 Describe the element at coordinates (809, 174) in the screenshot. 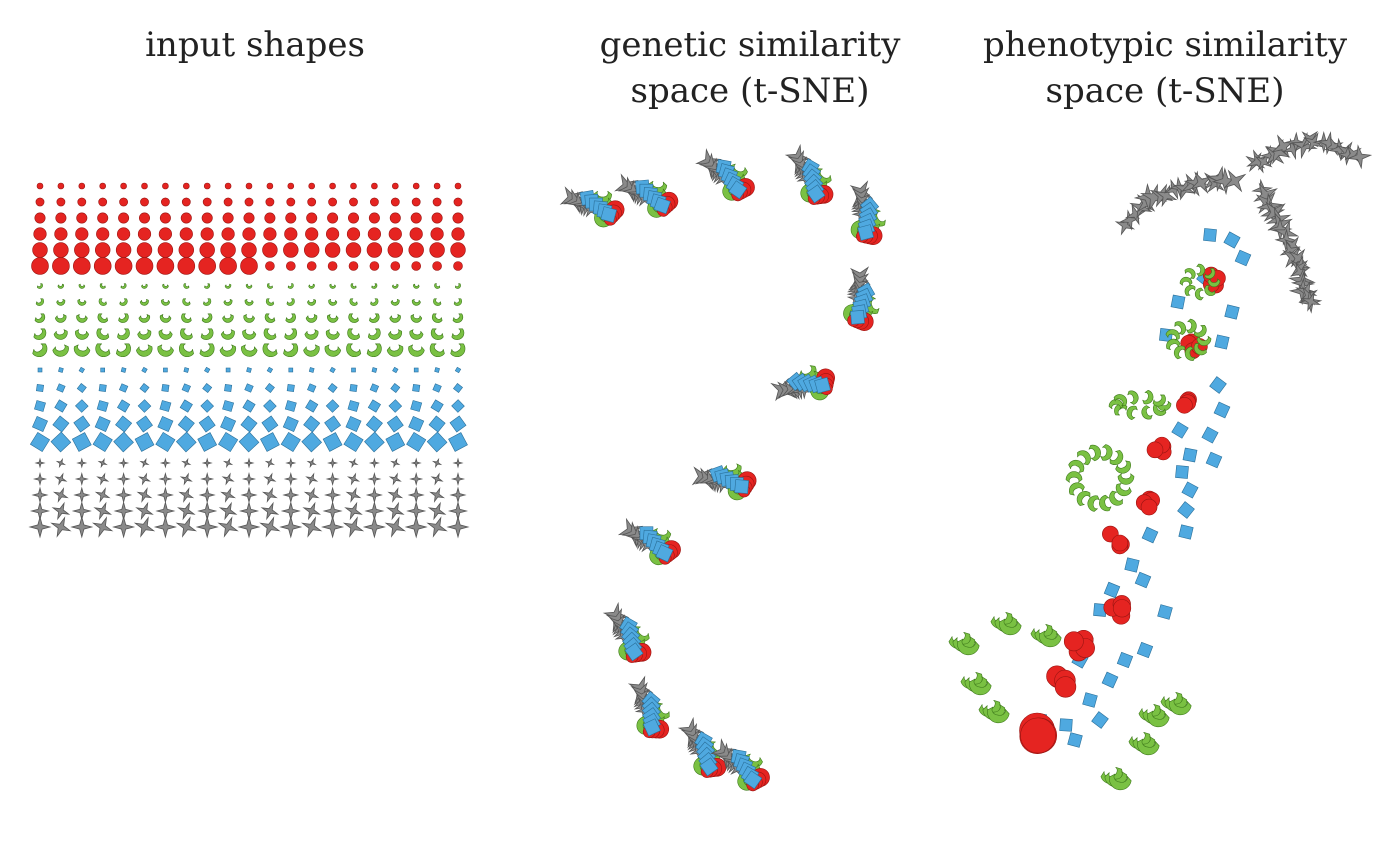

I see `shape-cluster` at that location.